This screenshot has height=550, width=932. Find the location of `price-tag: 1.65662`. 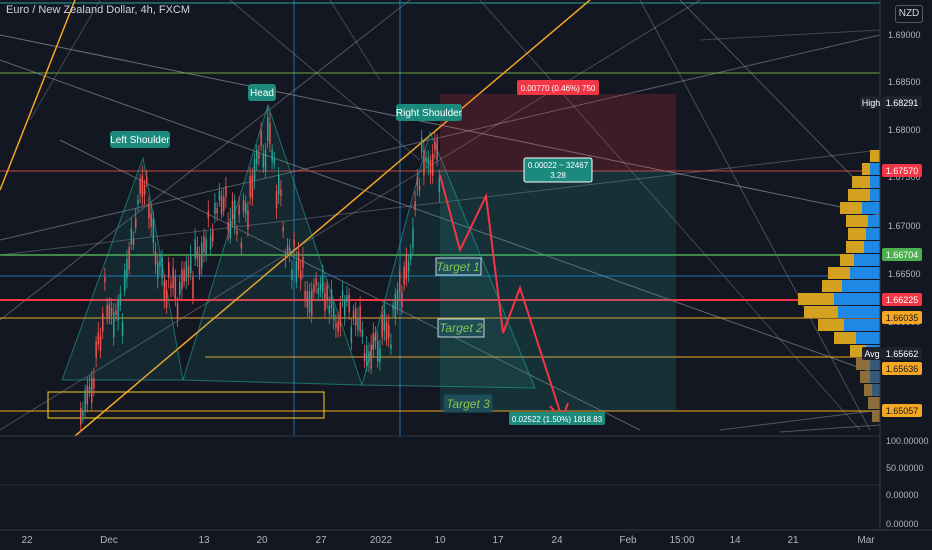

price-tag: 1.65662 is located at coordinates (902, 353).